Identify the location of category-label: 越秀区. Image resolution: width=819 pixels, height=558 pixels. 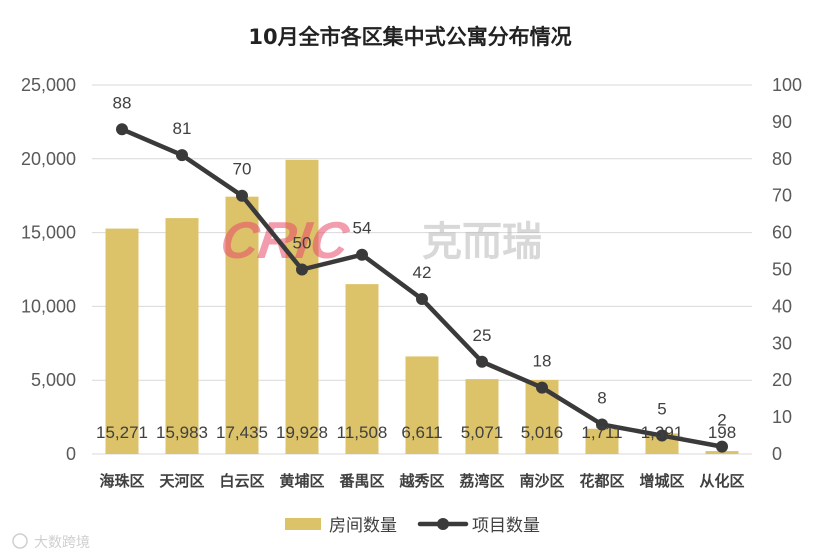
(421, 481).